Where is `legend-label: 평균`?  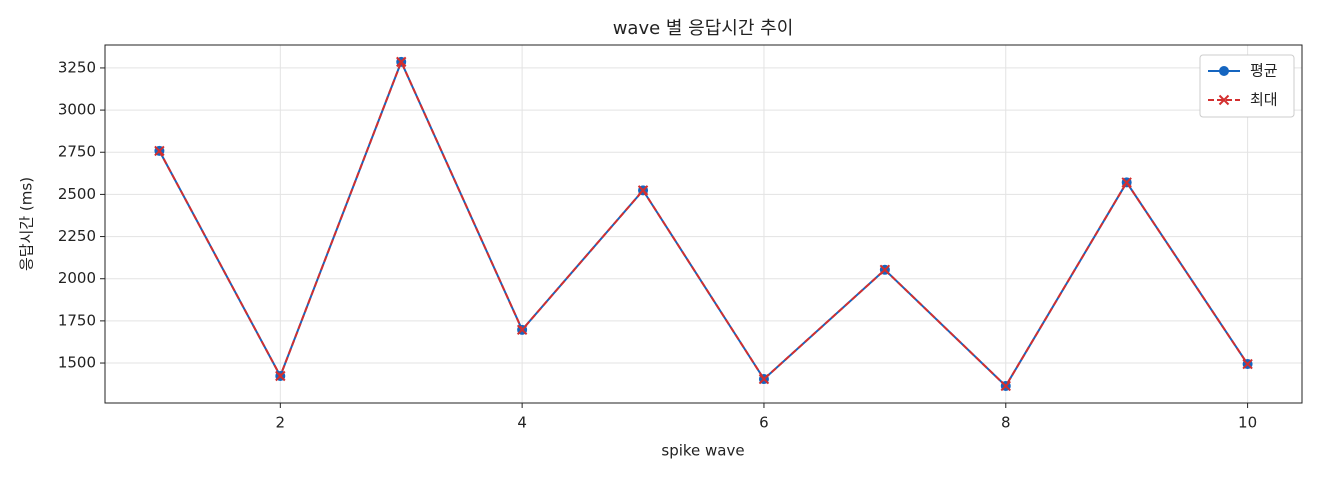 legend-label: 평균 is located at coordinates (1264, 71).